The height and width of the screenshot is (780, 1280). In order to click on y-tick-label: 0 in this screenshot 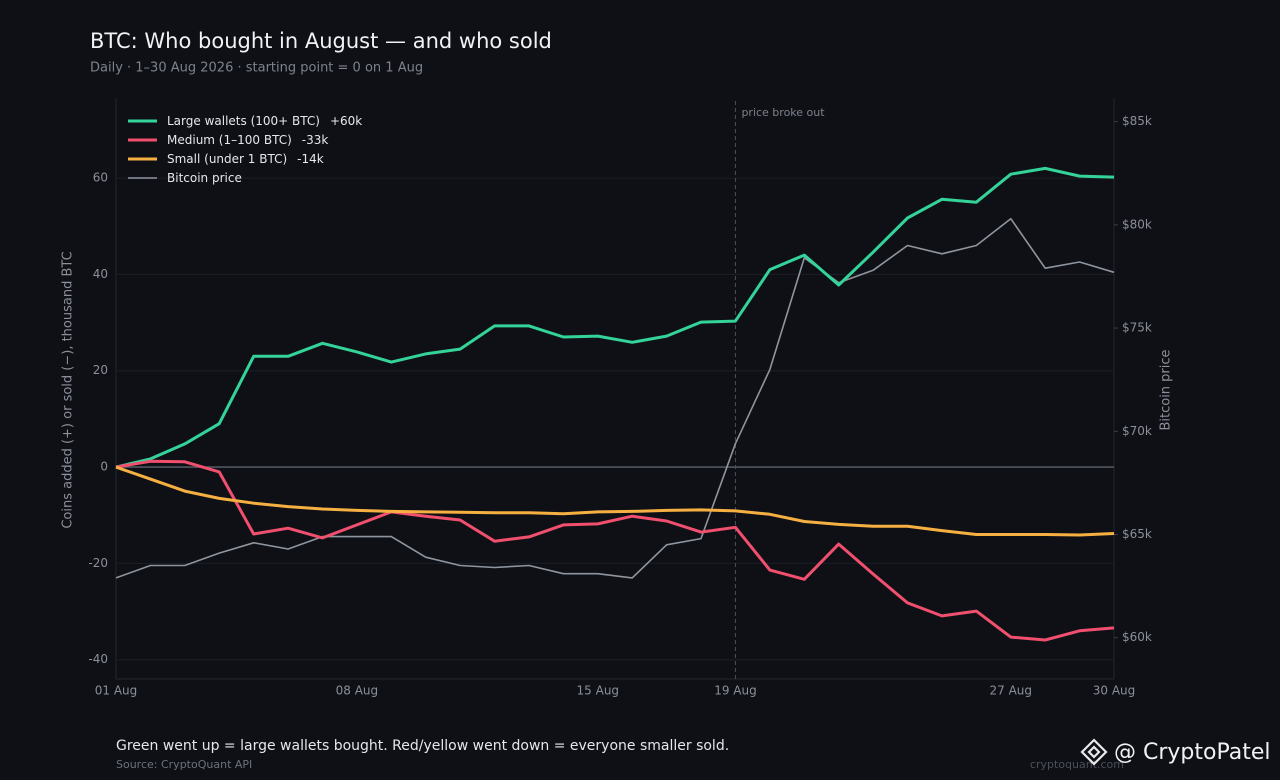, I will do `click(104, 467)`.